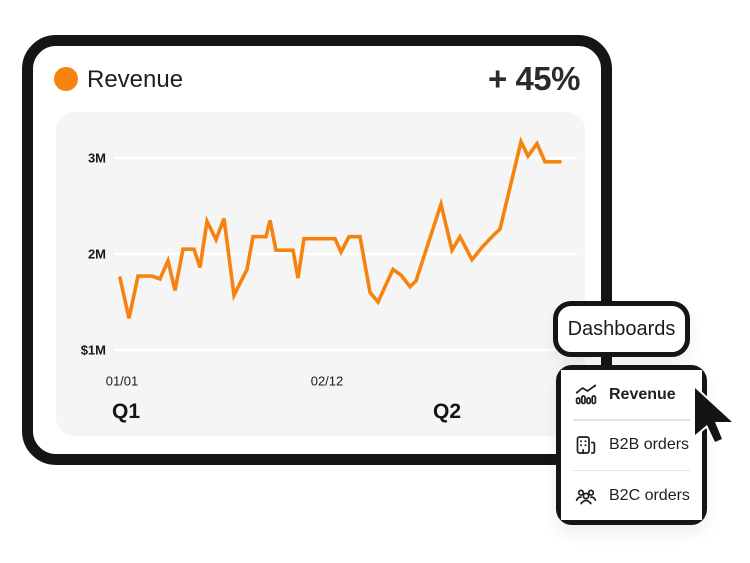 This screenshot has width=750, height=563. What do you see at coordinates (317, 79) in the screenshot?
I see `card-header: Revenue + 45%` at bounding box center [317, 79].